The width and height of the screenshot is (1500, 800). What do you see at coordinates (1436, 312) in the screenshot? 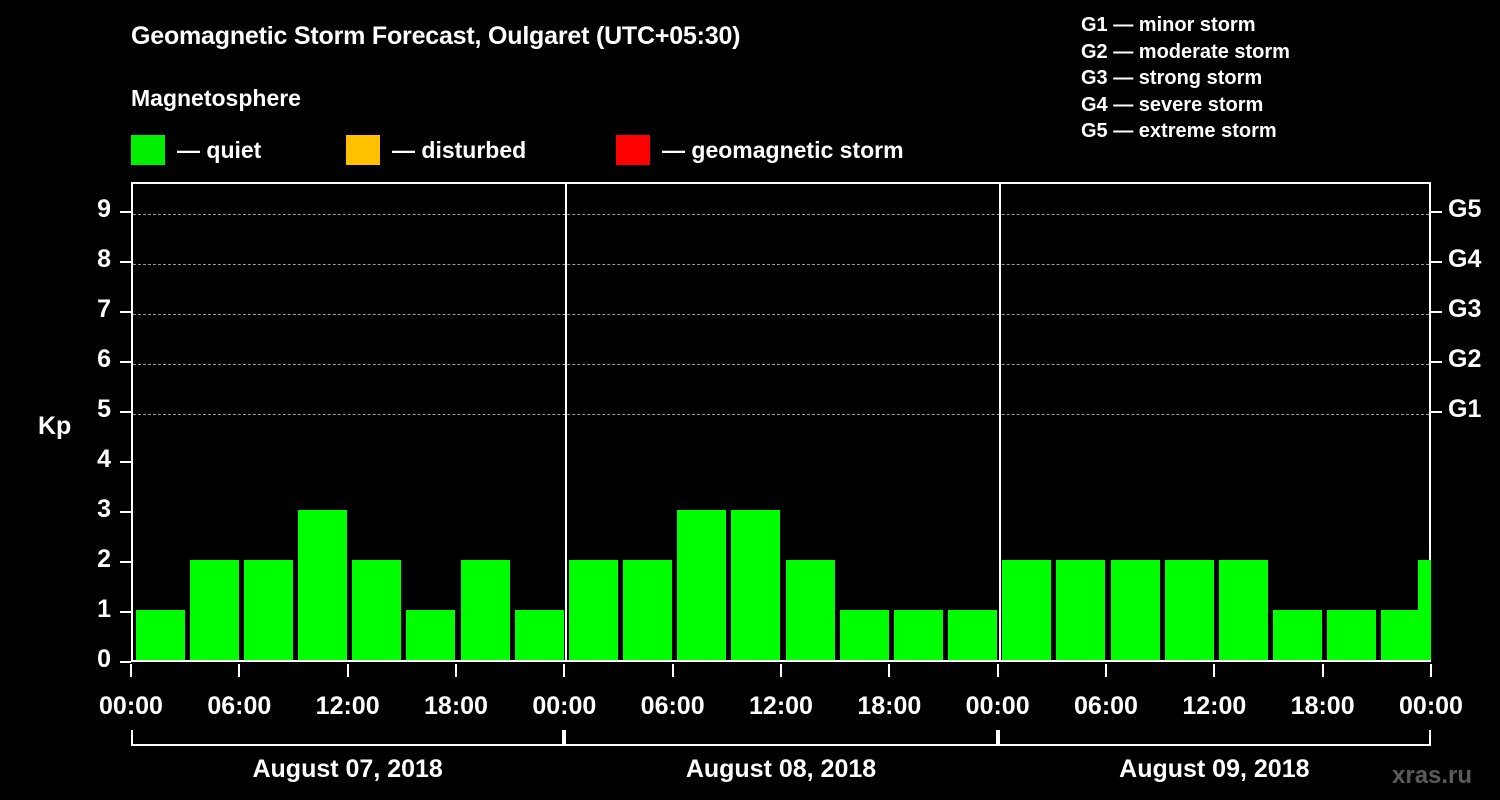
I see `g-tick-mark-G3` at bounding box center [1436, 312].